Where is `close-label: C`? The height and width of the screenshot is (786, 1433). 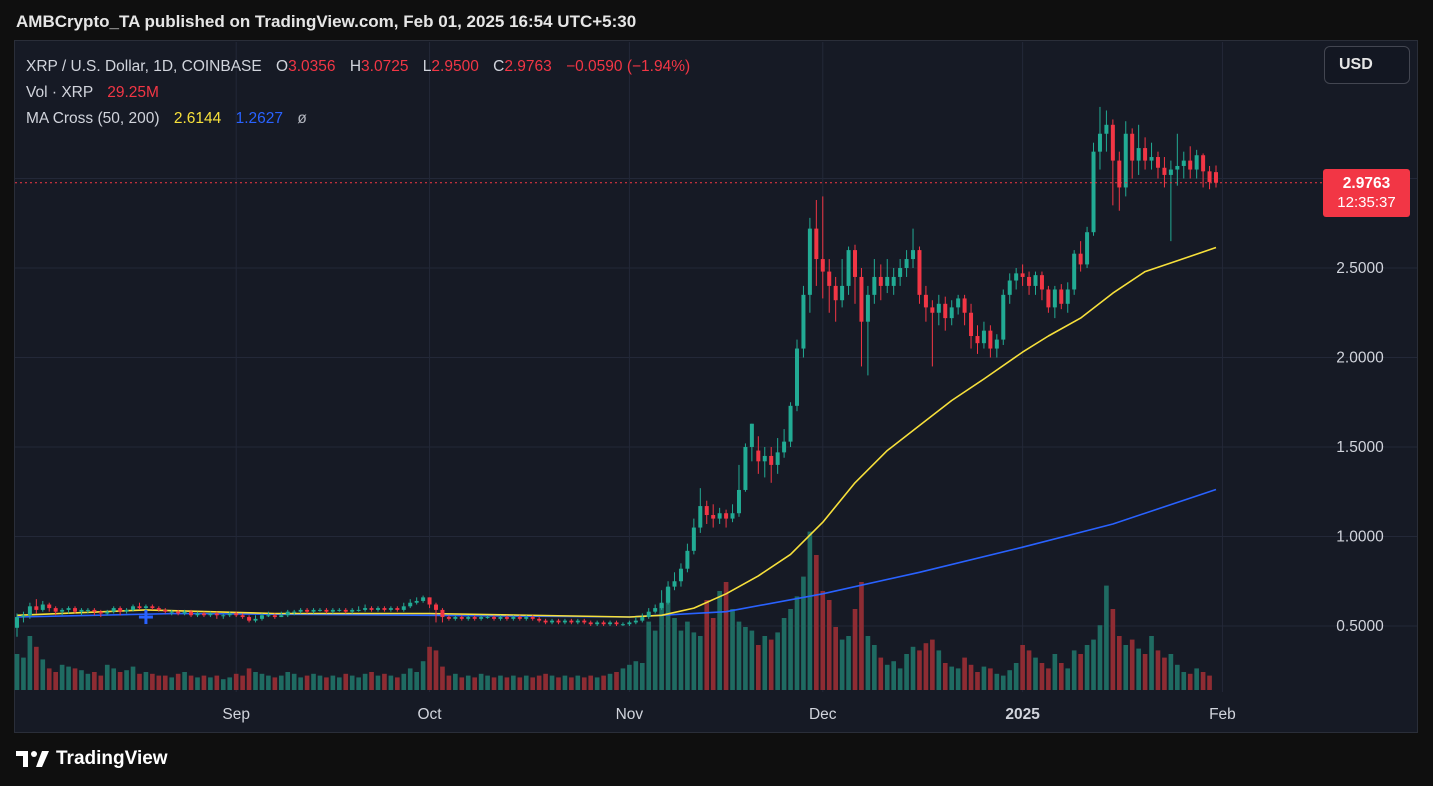 close-label: C is located at coordinates (499, 66).